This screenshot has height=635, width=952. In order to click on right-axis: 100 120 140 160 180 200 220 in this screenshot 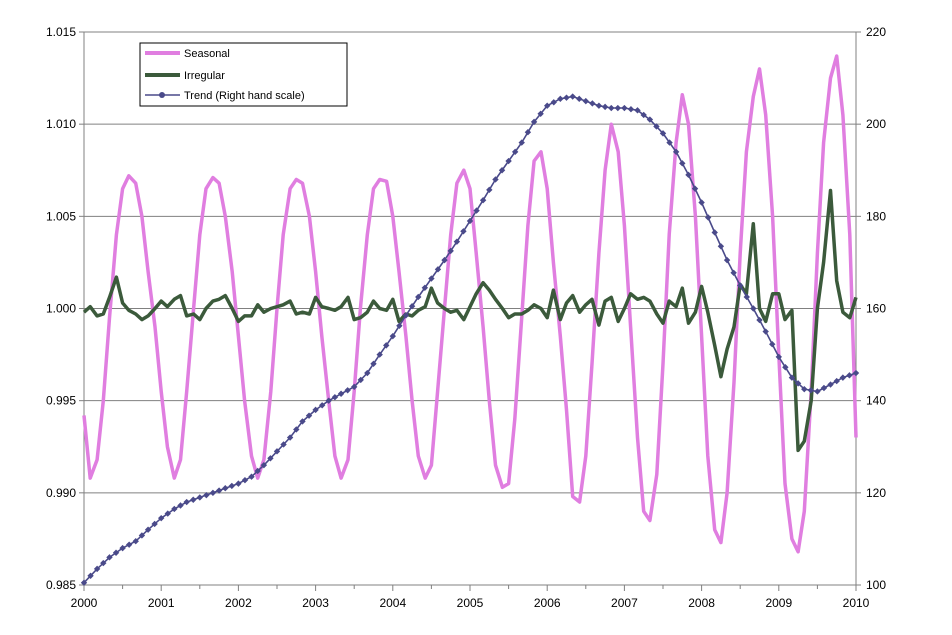, I will do `click(871, 308)`.